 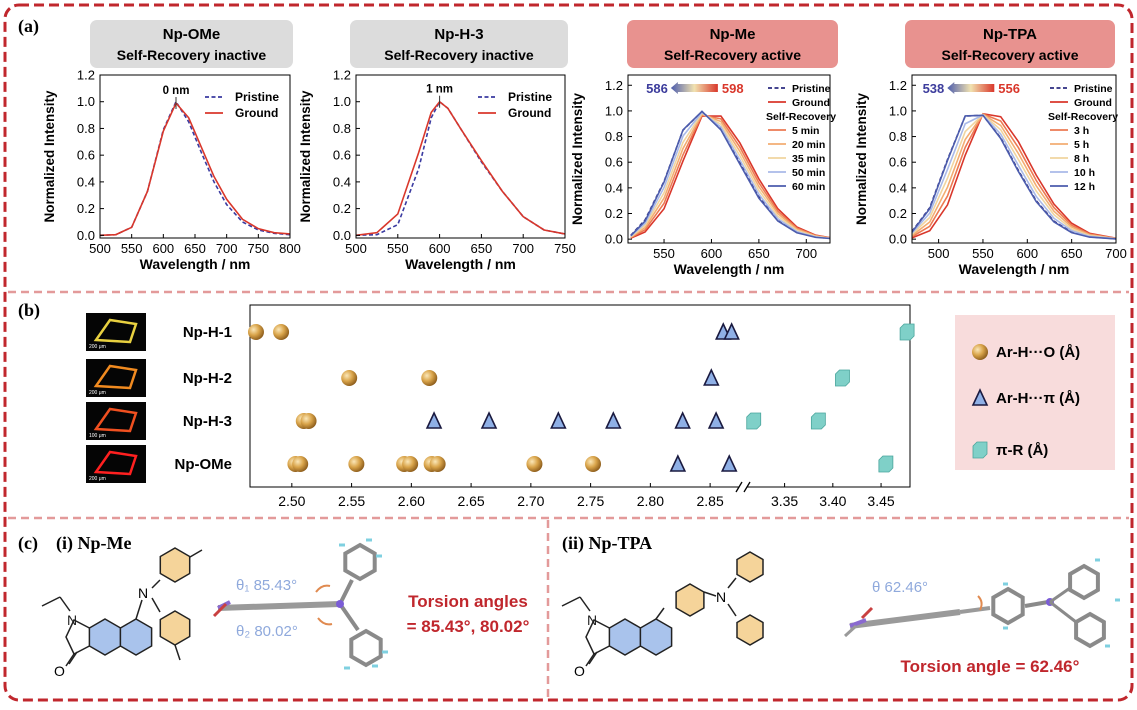 I want to click on panel-label: (b), so click(x=29, y=310).